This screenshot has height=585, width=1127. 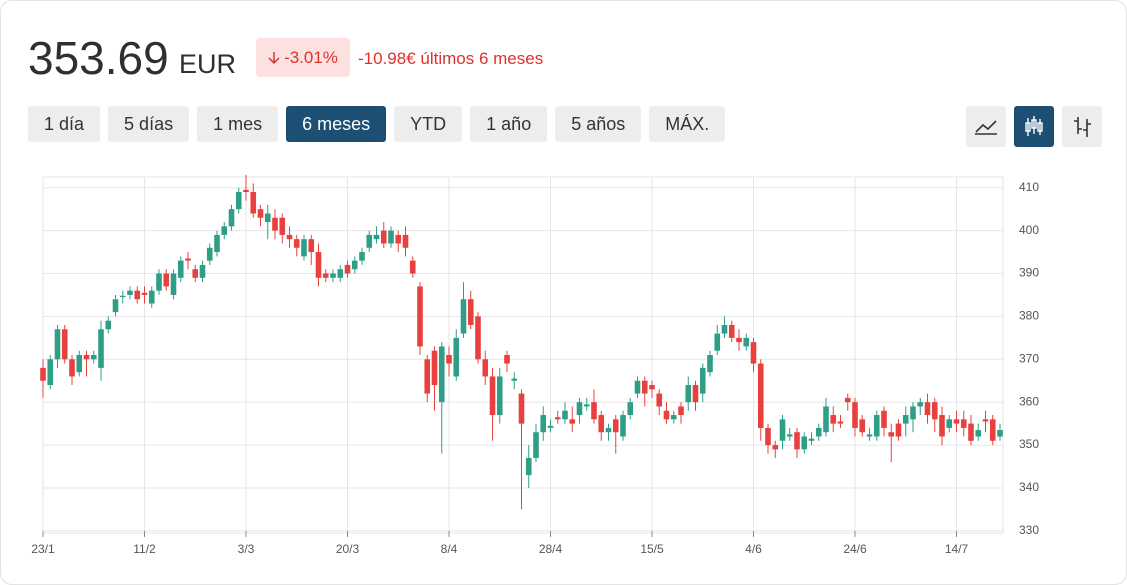 What do you see at coordinates (246, 549) in the screenshot?
I see `x-tick-label: 3/3` at bounding box center [246, 549].